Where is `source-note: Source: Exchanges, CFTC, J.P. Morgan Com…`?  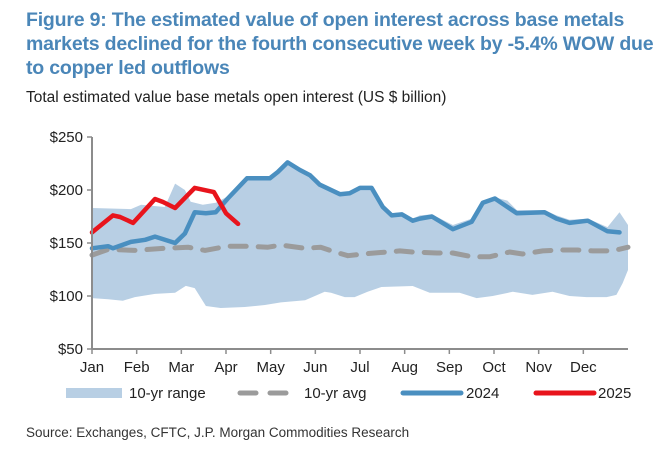
source-note: Source: Exchanges, CFTC, J.P. Morgan Com… is located at coordinates (218, 432).